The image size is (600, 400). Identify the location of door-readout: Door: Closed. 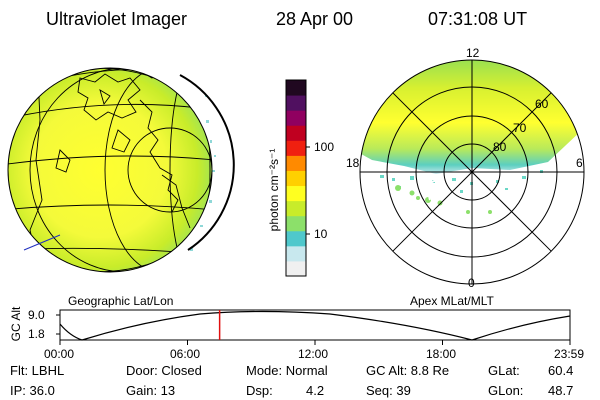
(164, 370).